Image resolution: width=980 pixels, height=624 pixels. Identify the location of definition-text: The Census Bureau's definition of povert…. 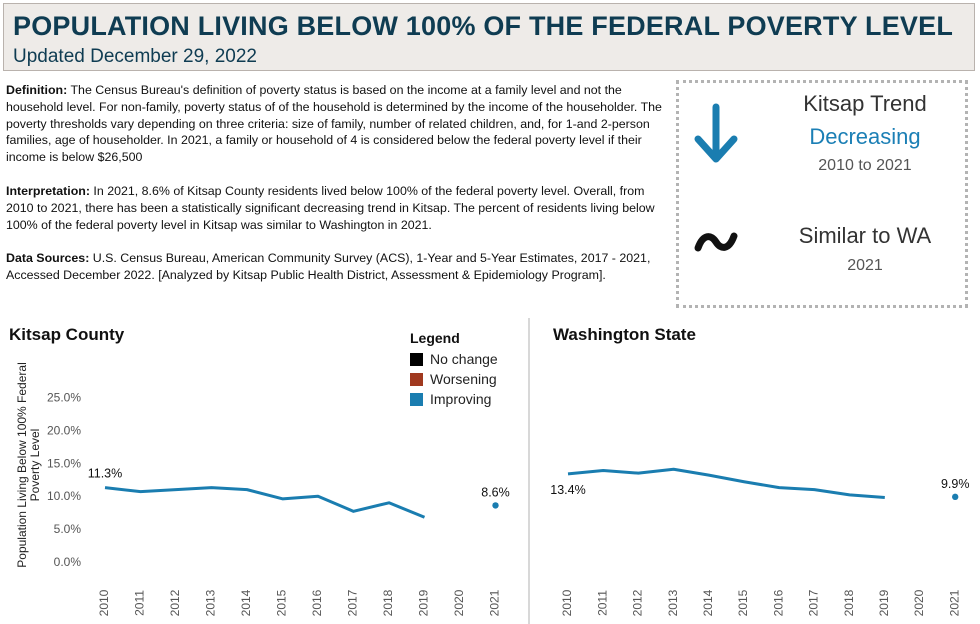
(334, 124).